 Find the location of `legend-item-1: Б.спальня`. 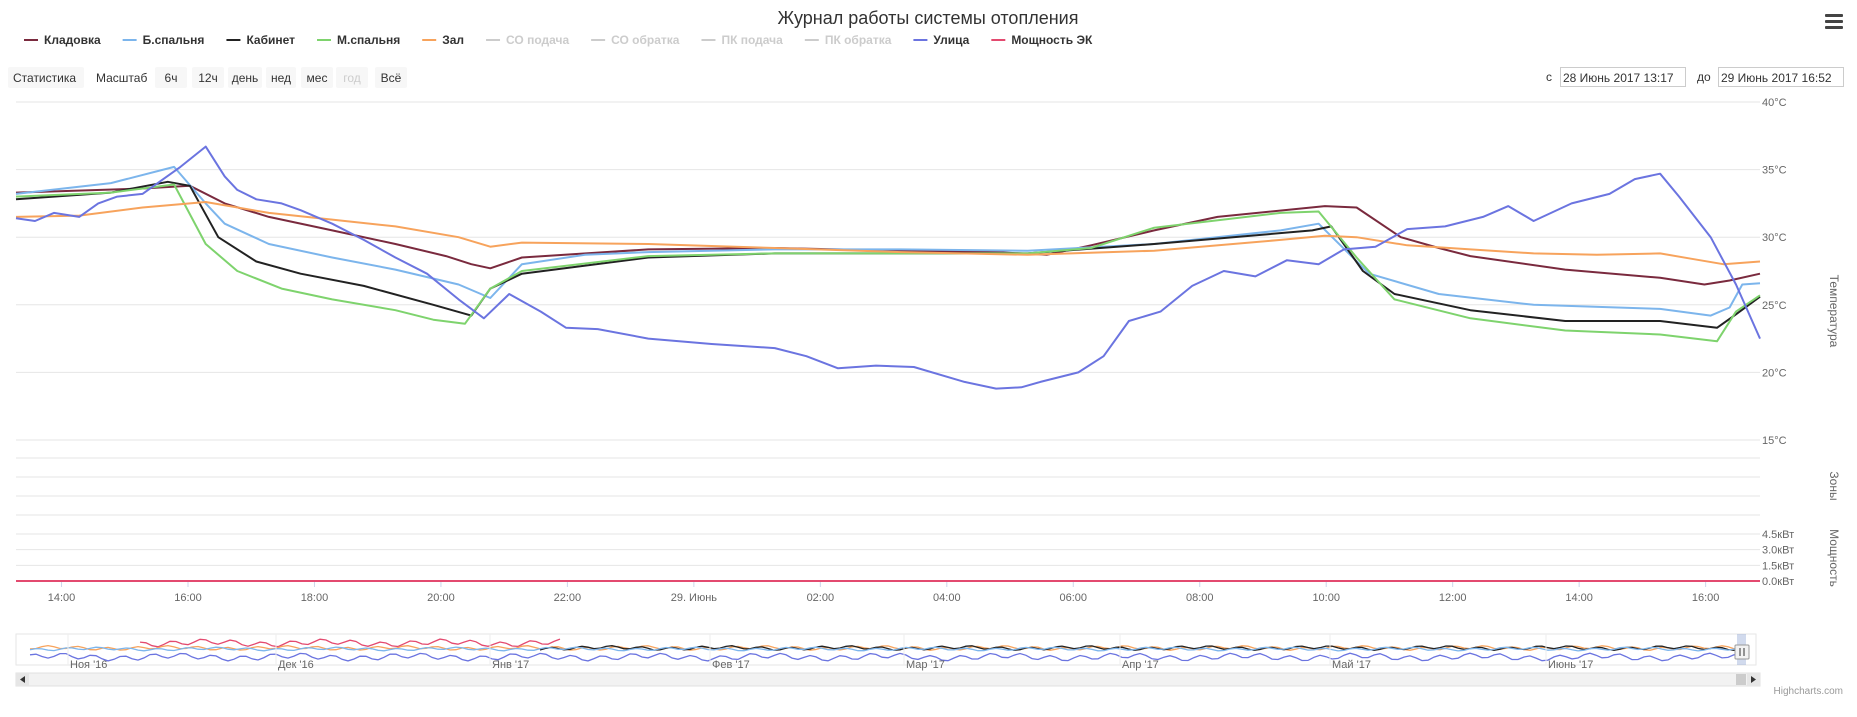

legend-item-1: Б.спальня is located at coordinates (163, 40).